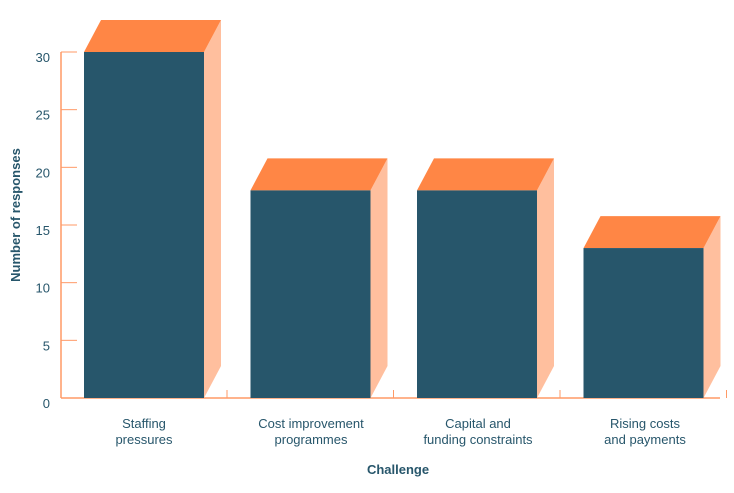 This screenshot has height=493, width=734. Describe the element at coordinates (144, 439) in the screenshot. I see `x-tick-label: pressures` at that location.